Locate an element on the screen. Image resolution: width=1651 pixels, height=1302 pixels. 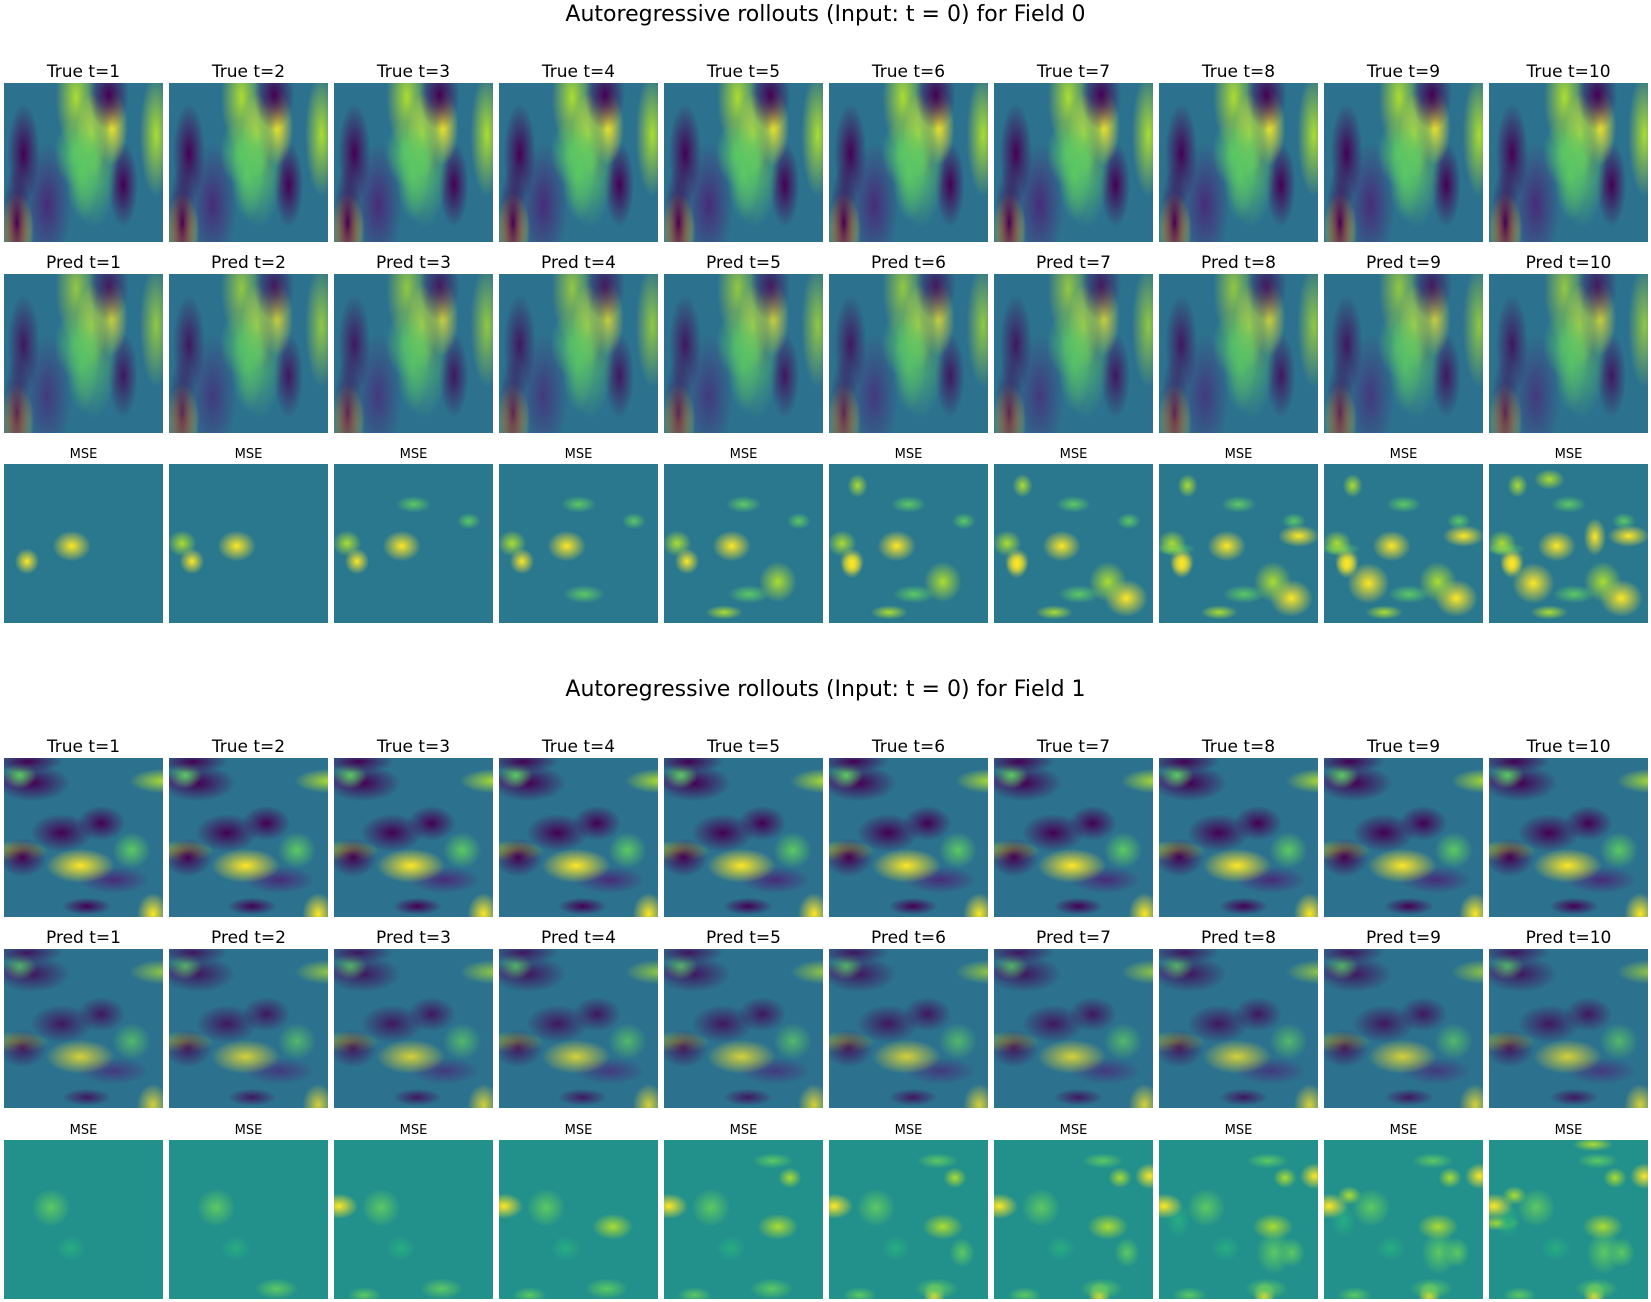
mse-heatmap-field1-t8 is located at coordinates (1238, 1219).